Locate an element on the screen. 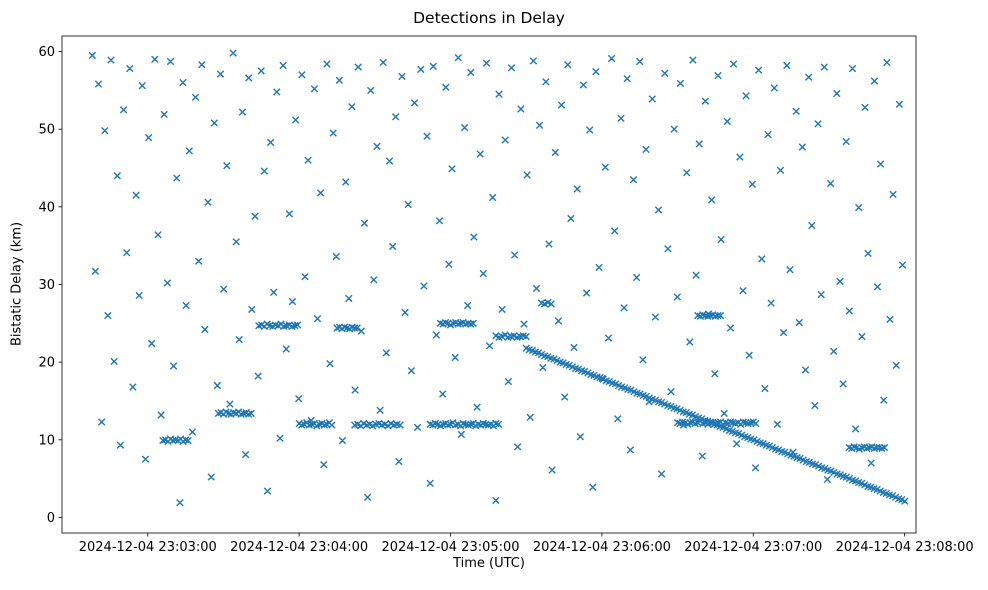  series-band-25km-a is located at coordinates (278, 325).